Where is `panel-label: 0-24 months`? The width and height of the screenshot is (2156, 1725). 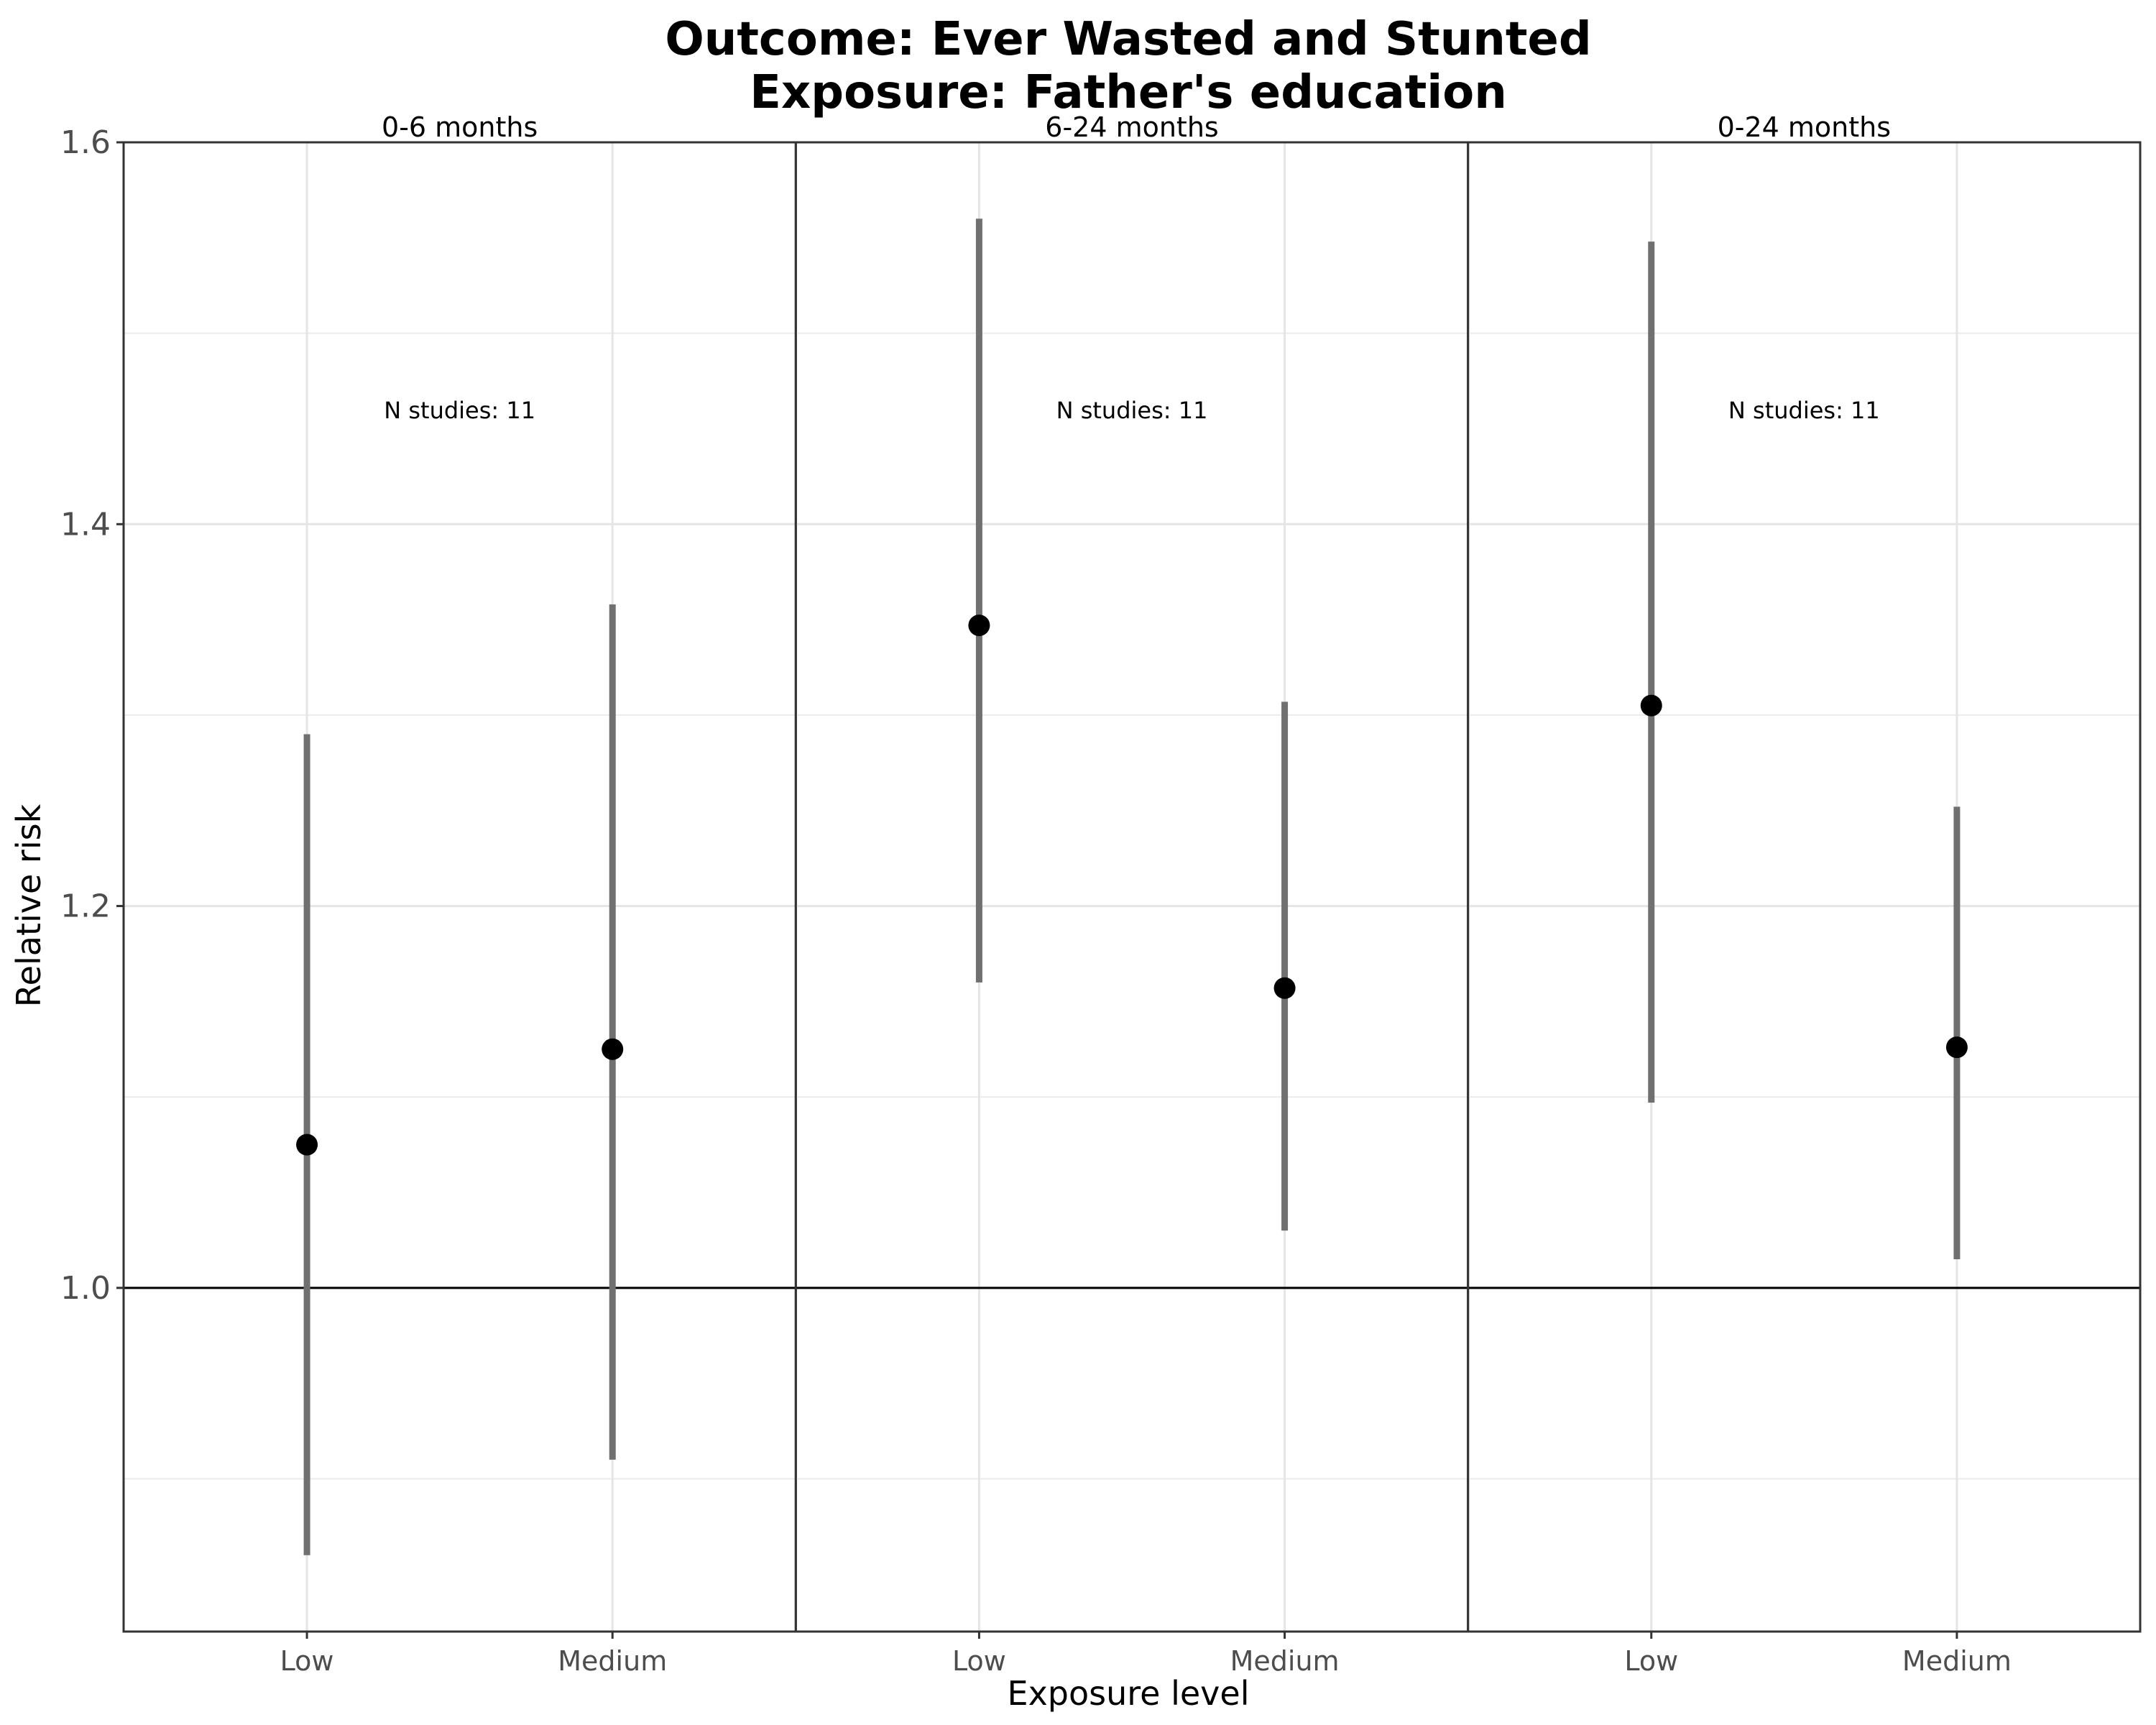
panel-label: 0-24 months is located at coordinates (1805, 127).